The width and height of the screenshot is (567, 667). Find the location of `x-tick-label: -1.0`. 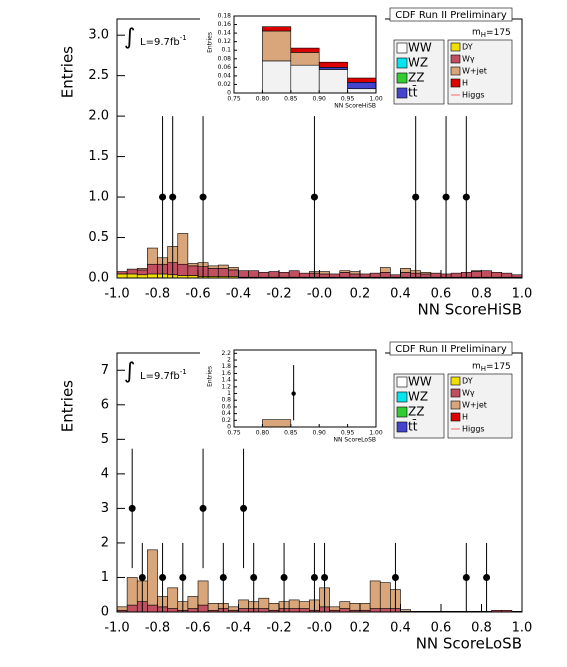

x-tick-label: -1.0 is located at coordinates (116, 628).